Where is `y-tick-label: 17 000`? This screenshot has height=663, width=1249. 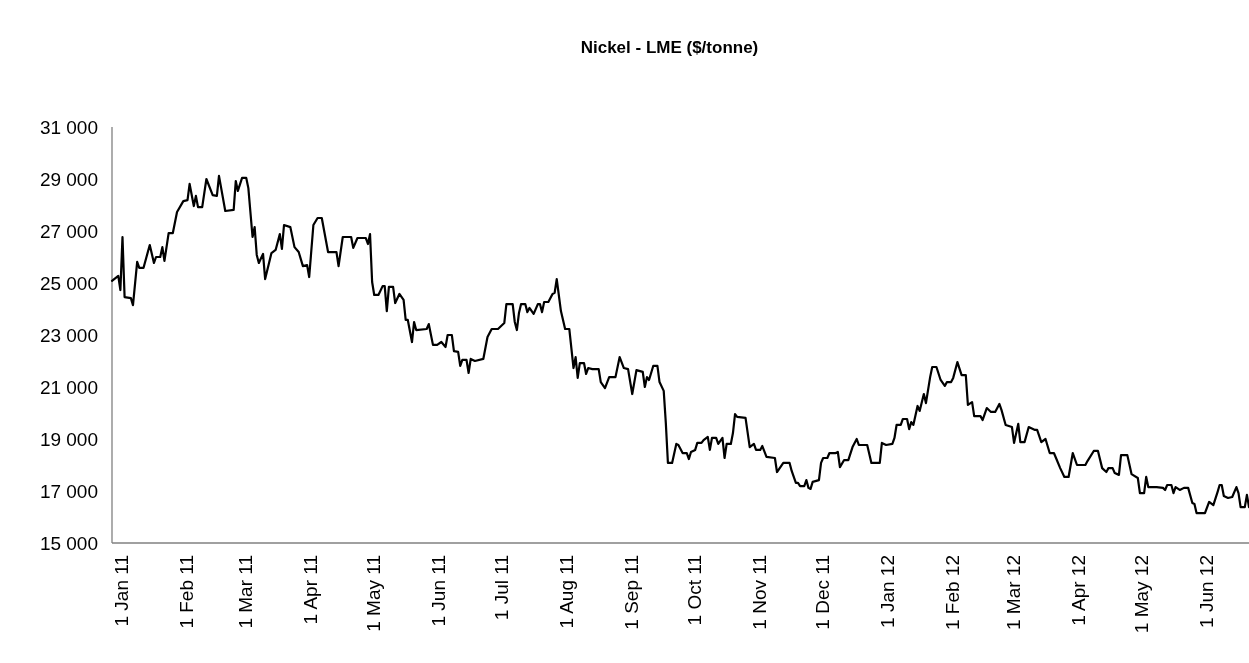
y-tick-label: 17 000 is located at coordinates (68, 491).